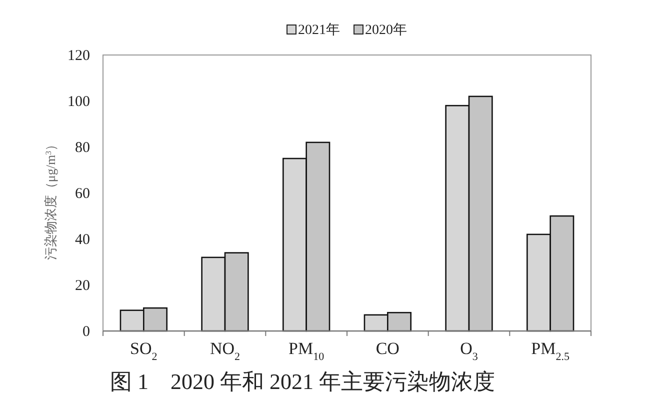  I want to click on xtick: O$_{3}$, so click(469, 351).